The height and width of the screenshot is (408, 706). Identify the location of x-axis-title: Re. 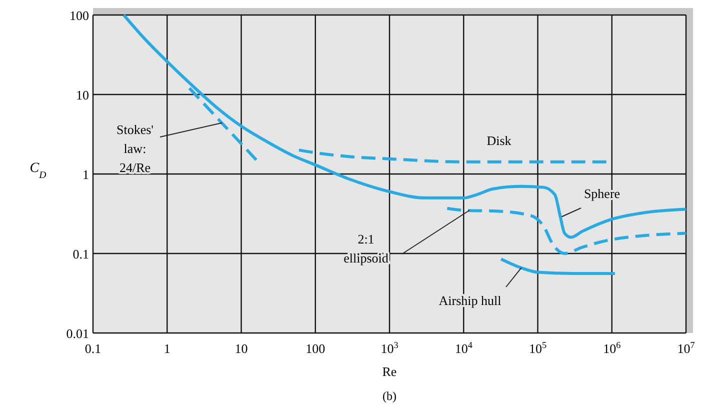
(389, 371).